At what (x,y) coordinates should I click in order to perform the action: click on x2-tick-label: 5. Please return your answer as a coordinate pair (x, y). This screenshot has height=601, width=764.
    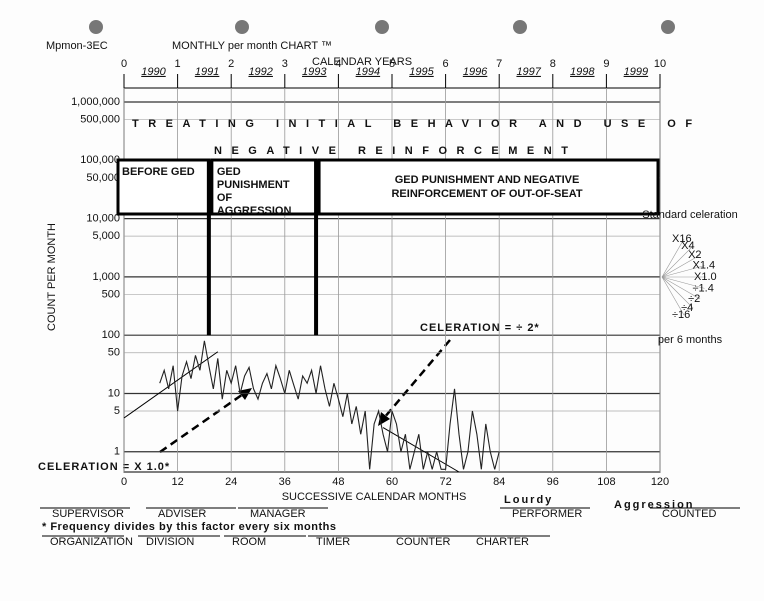
    Looking at the image, I should click on (392, 64).